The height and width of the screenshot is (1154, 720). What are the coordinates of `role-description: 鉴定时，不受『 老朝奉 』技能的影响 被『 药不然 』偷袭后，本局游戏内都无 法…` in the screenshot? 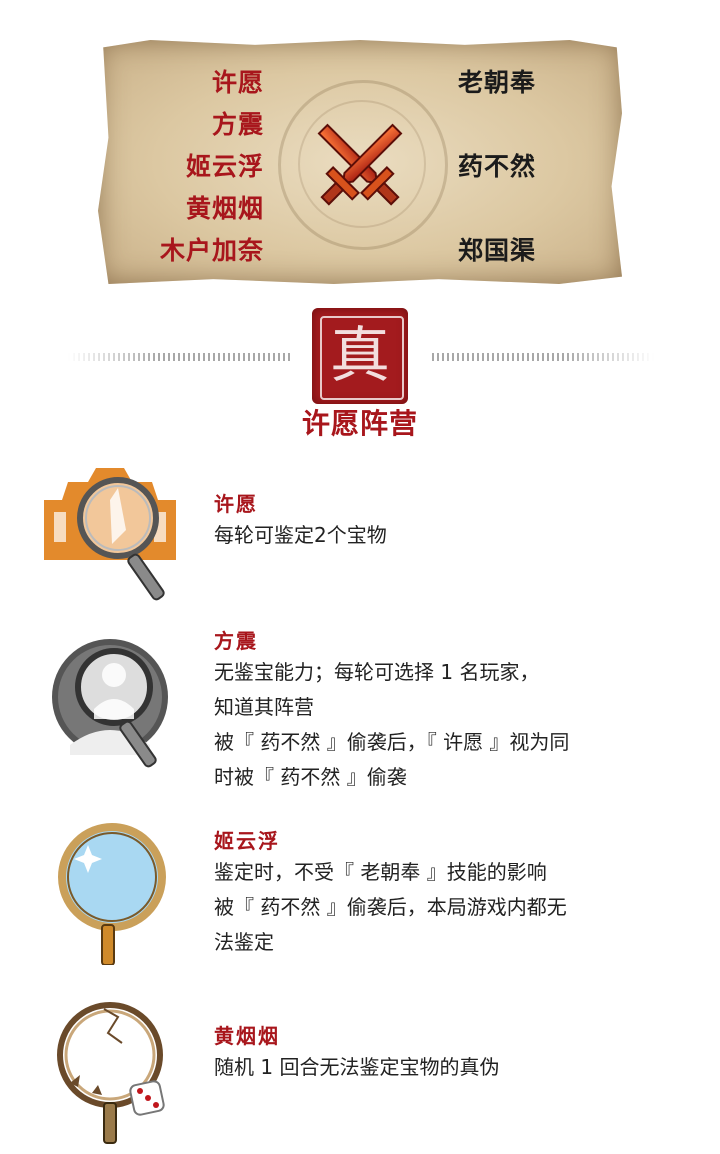 It's located at (444, 907).